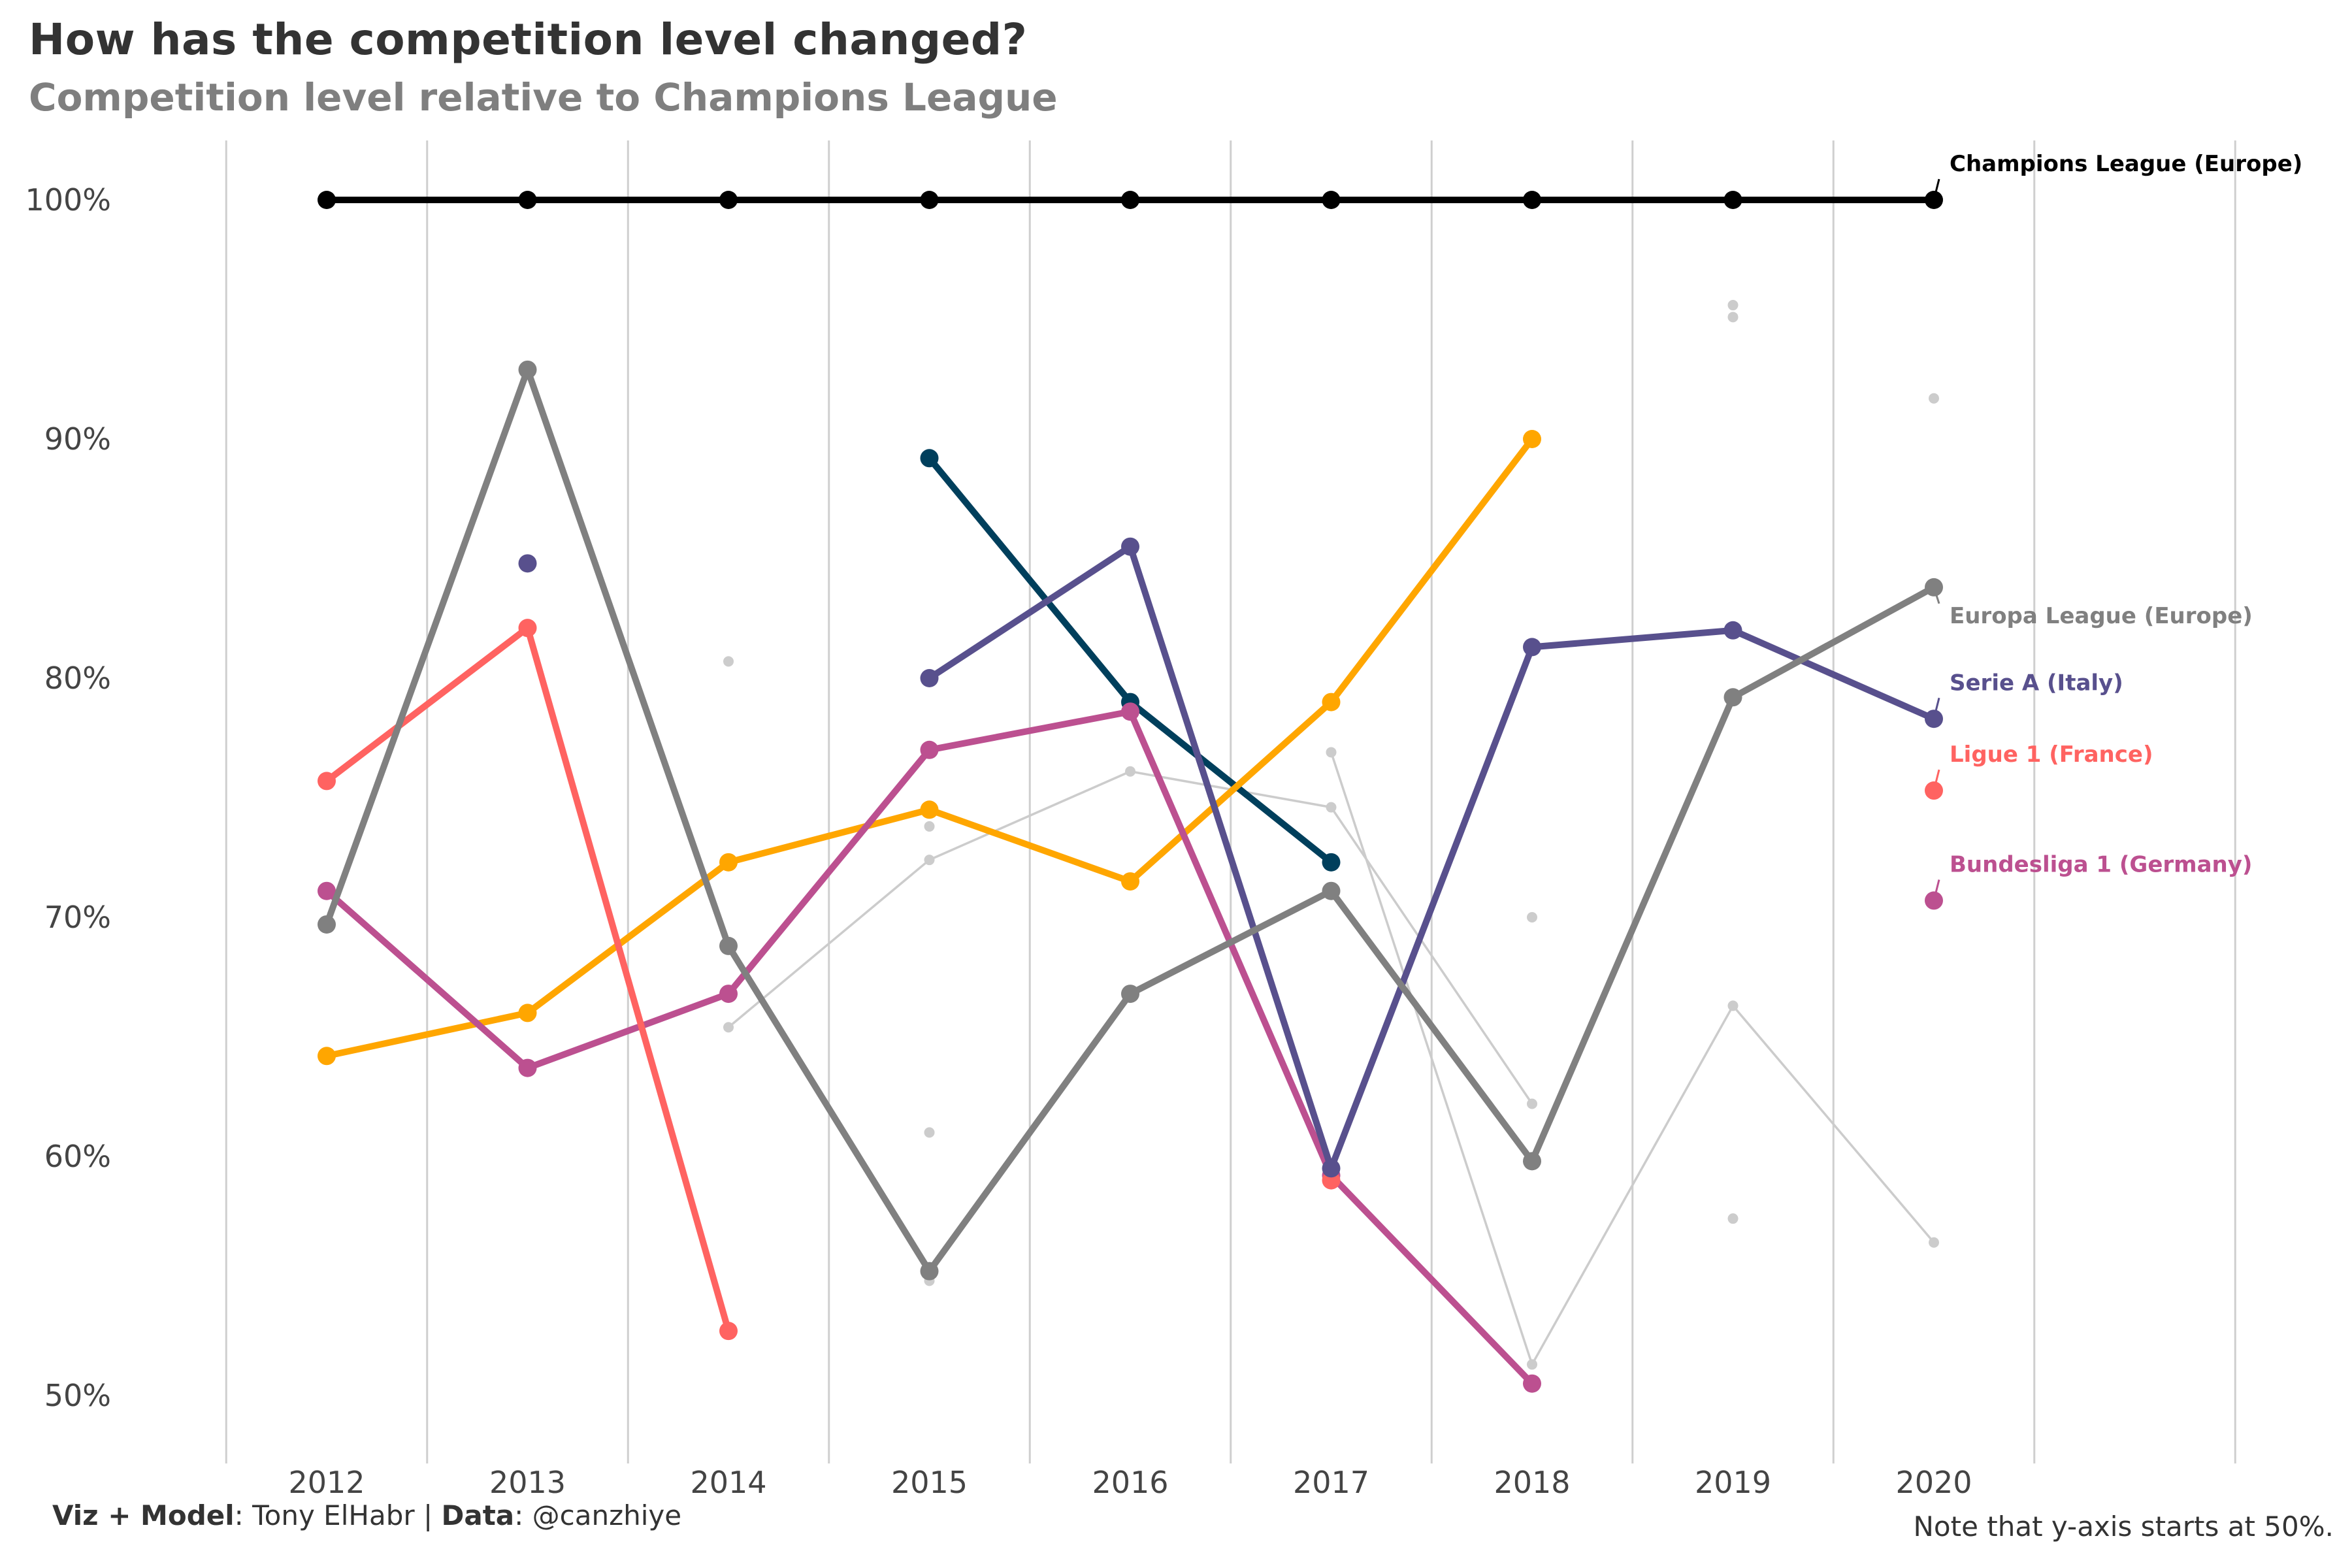  What do you see at coordinates (2051, 755) in the screenshot?
I see `series-label: Ligue 1 (France)` at bounding box center [2051, 755].